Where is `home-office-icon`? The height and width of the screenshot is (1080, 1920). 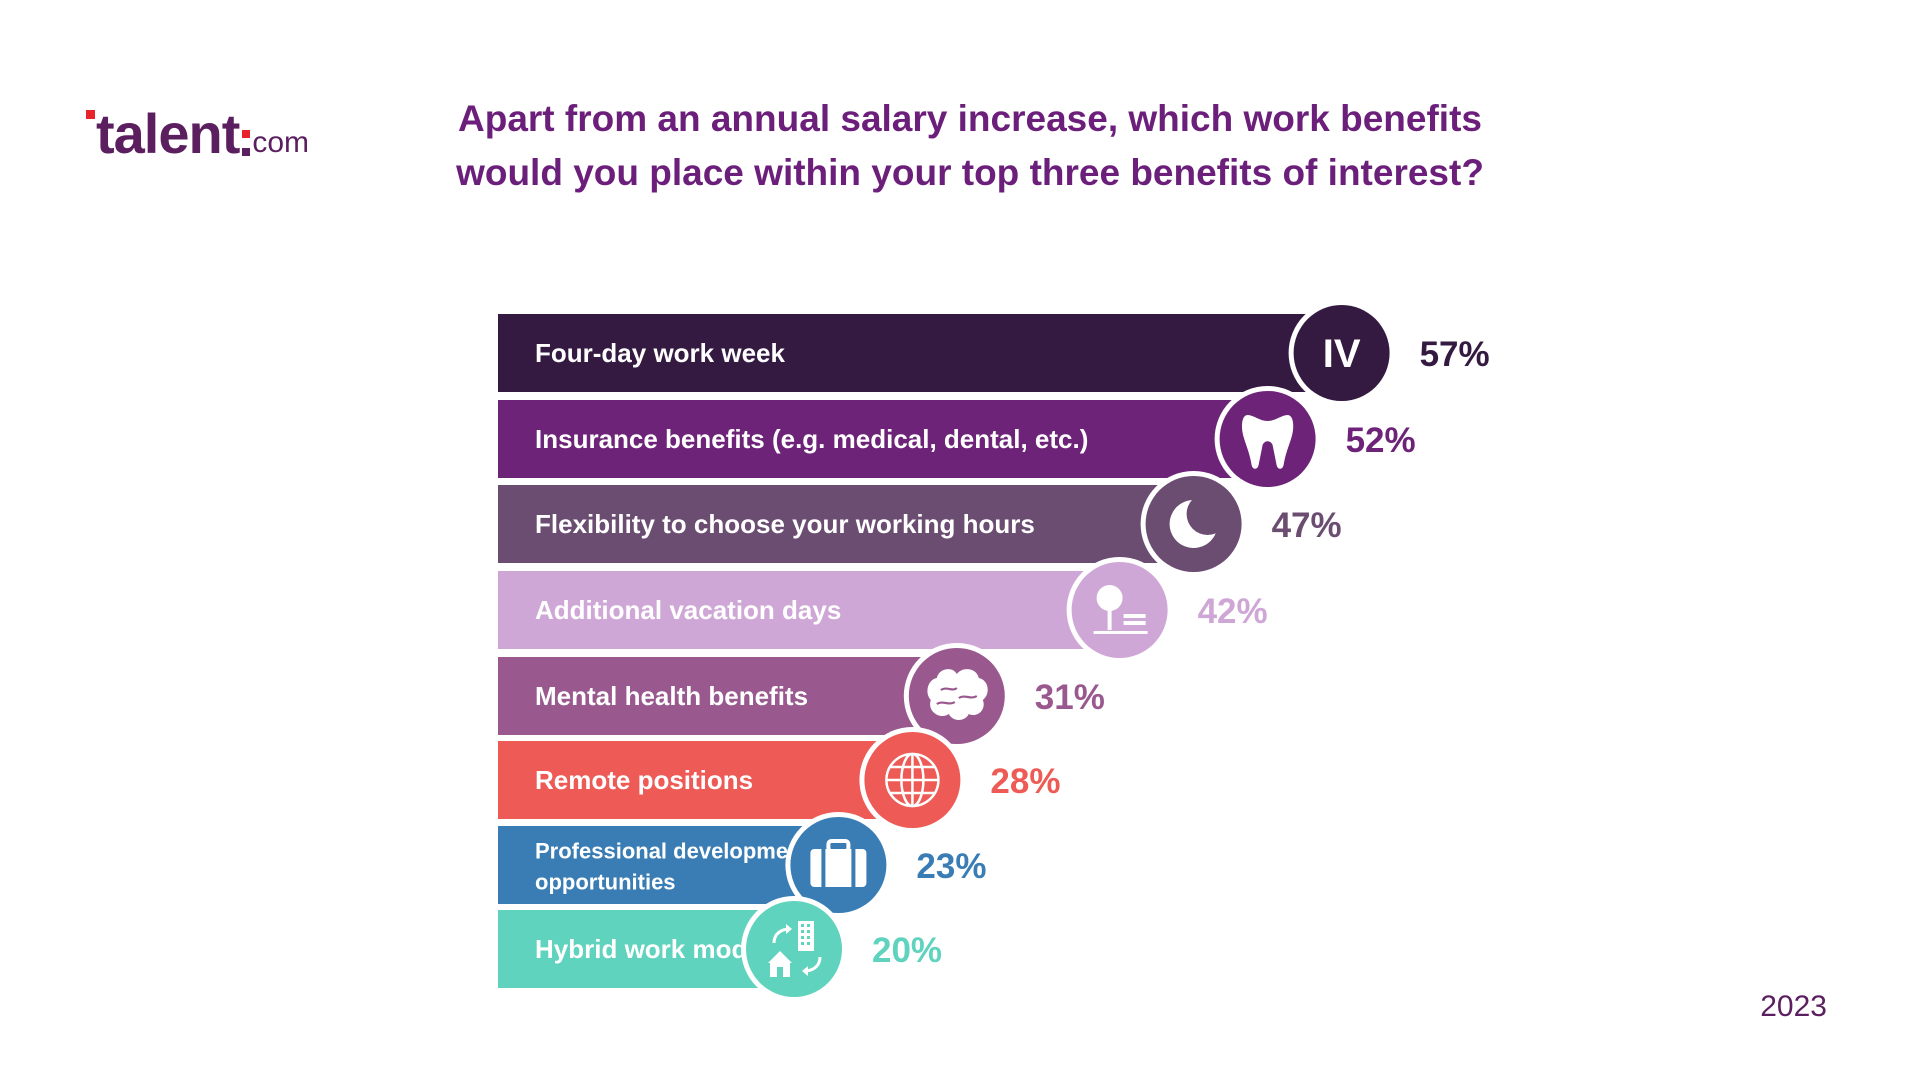 home-office-icon is located at coordinates (795, 949).